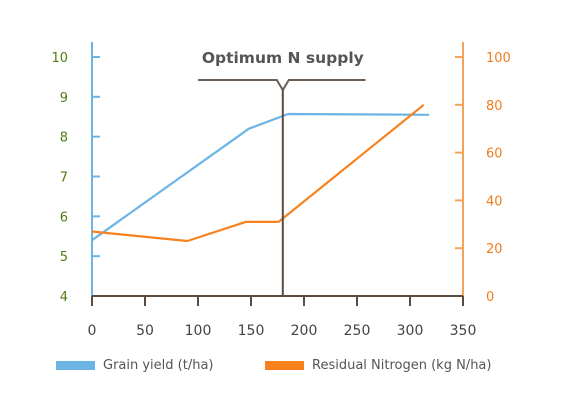  Describe the element at coordinates (494, 249) in the screenshot. I see `right-axis-tick-label: 20` at that location.